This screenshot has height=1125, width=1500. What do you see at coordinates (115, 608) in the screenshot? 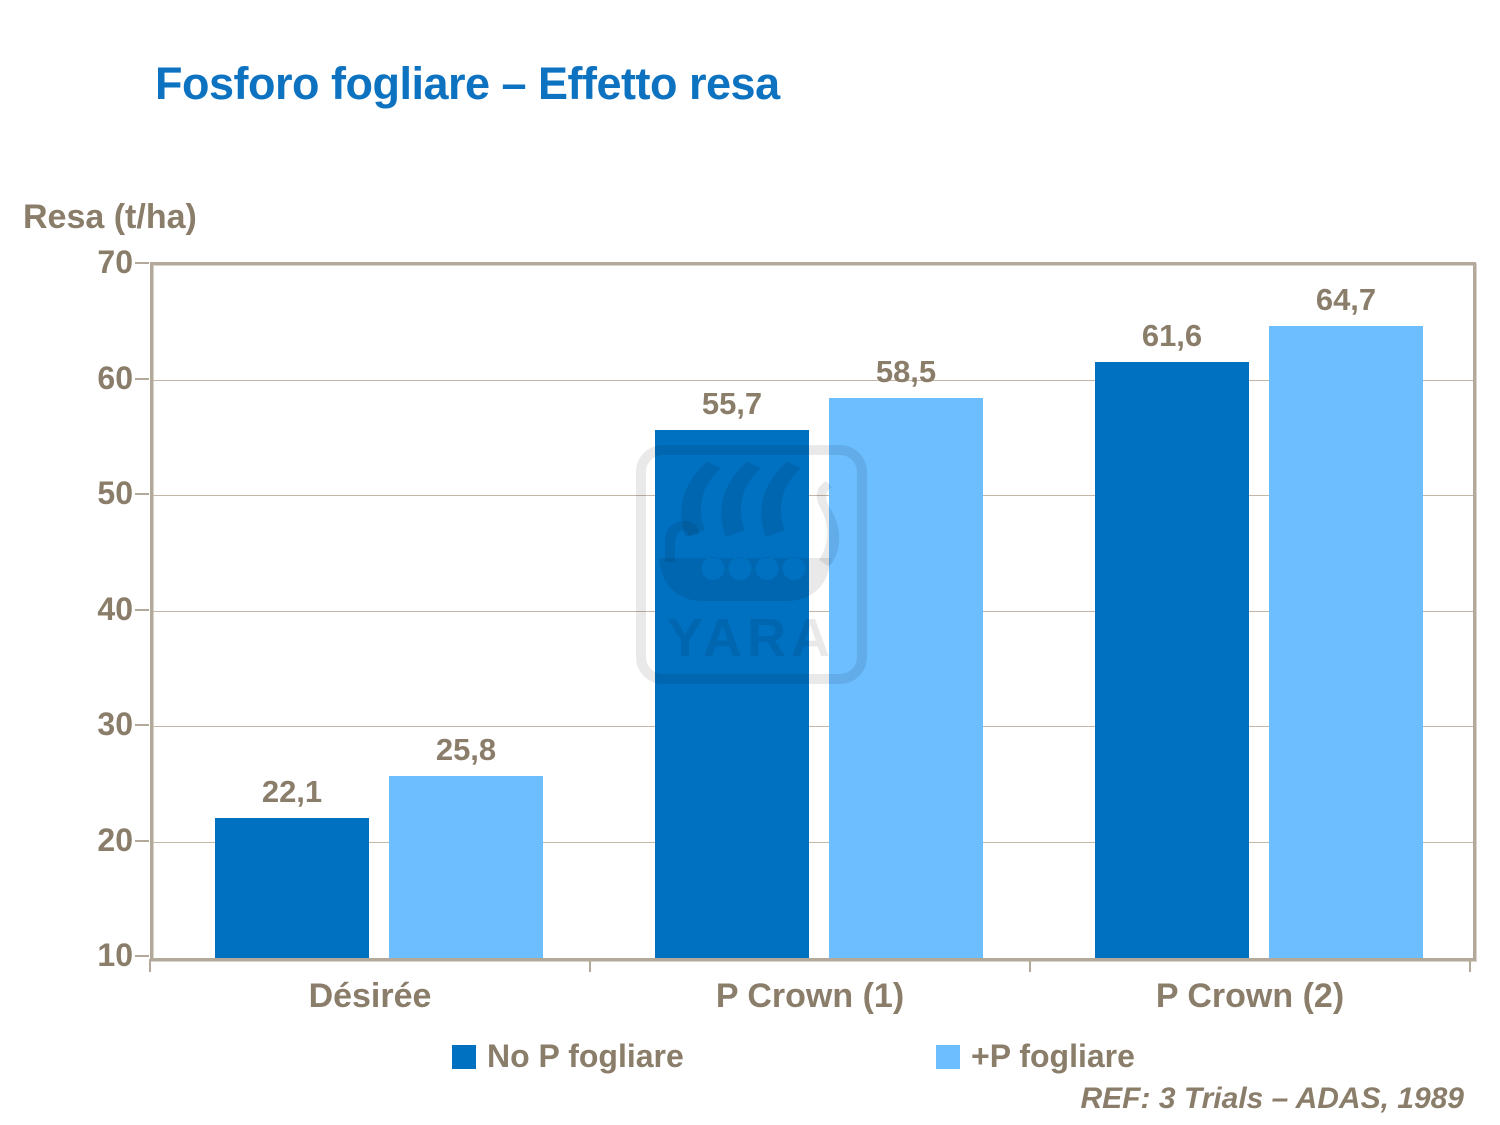
I see `y-tick-label: 40` at bounding box center [115, 608].